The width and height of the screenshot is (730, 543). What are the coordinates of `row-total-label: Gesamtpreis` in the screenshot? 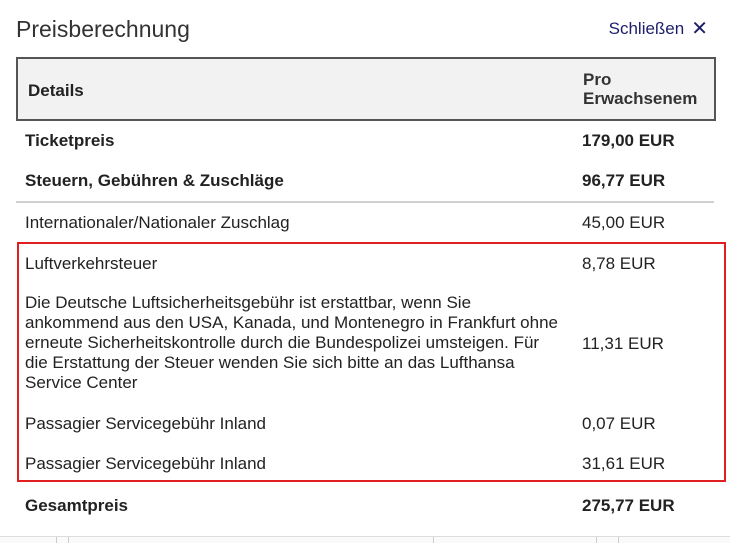 It's located at (76, 505).